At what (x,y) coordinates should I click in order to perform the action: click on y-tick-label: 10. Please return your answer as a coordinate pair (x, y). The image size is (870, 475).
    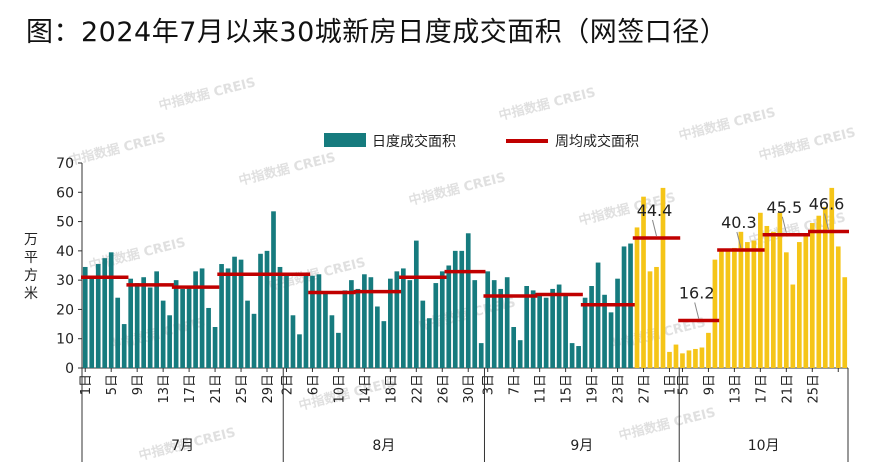
    Looking at the image, I should click on (65, 340).